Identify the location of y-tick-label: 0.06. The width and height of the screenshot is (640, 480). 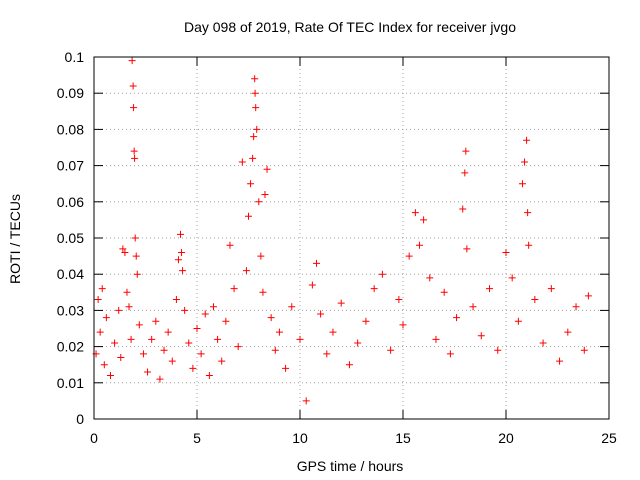
(70, 202).